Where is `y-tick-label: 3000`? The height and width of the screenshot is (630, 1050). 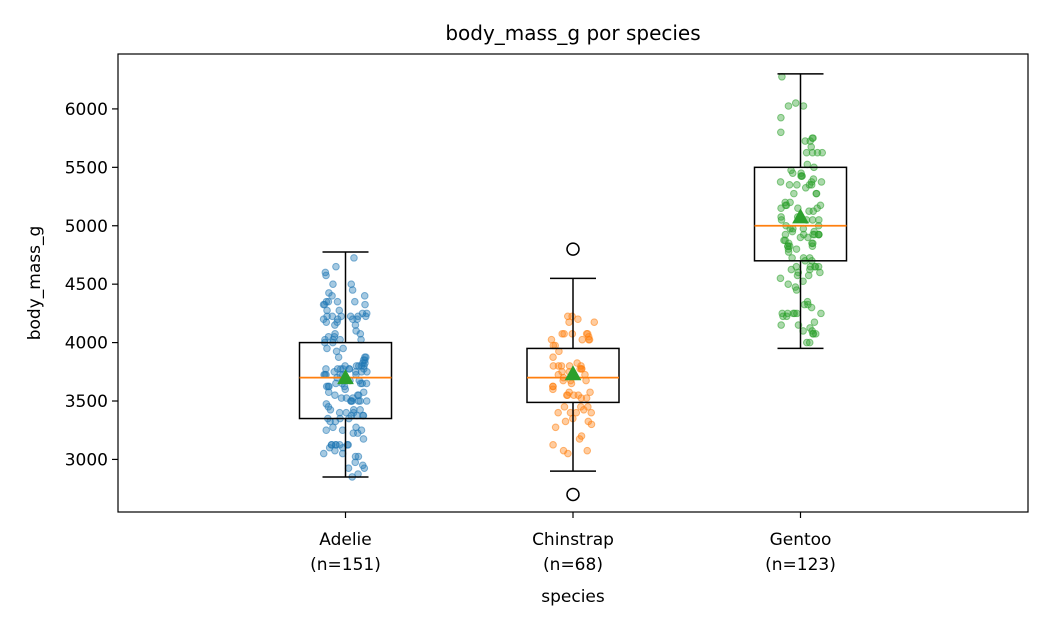
y-tick-label: 3000 is located at coordinates (86, 460).